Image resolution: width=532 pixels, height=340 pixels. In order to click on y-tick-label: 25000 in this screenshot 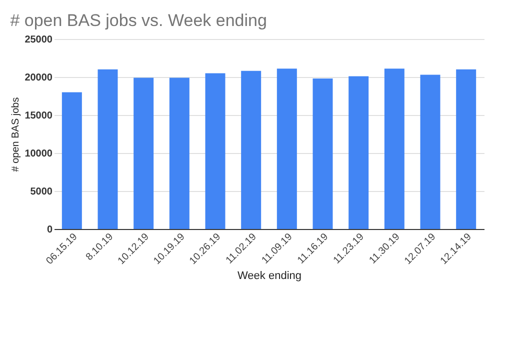, I will do `click(38, 40)`.